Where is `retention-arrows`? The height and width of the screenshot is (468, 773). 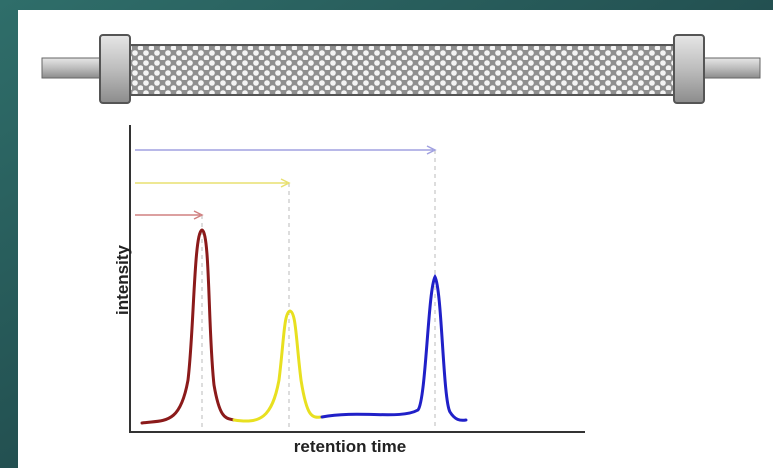
retention-arrows is located at coordinates (286, 182).